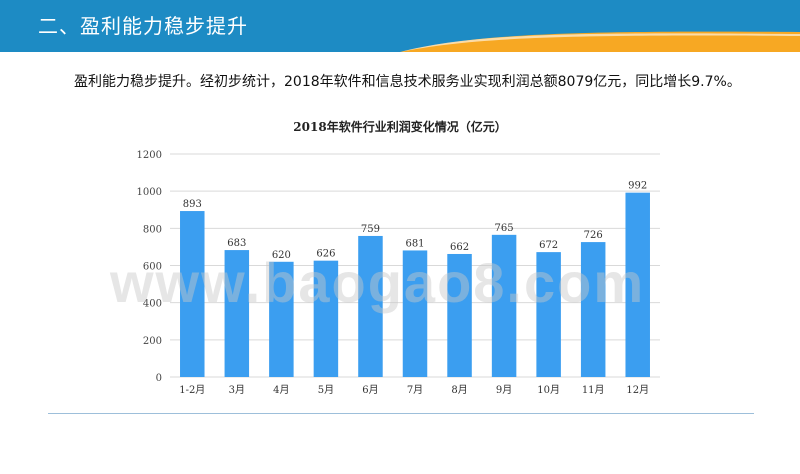  I want to click on y-tick-label: 800, so click(152, 229).